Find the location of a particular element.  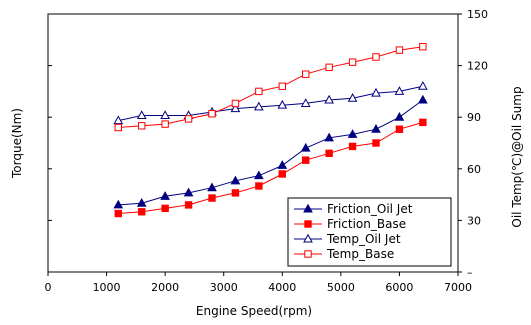

legend-entry: Friction_Oil Jet is located at coordinates (353, 209).